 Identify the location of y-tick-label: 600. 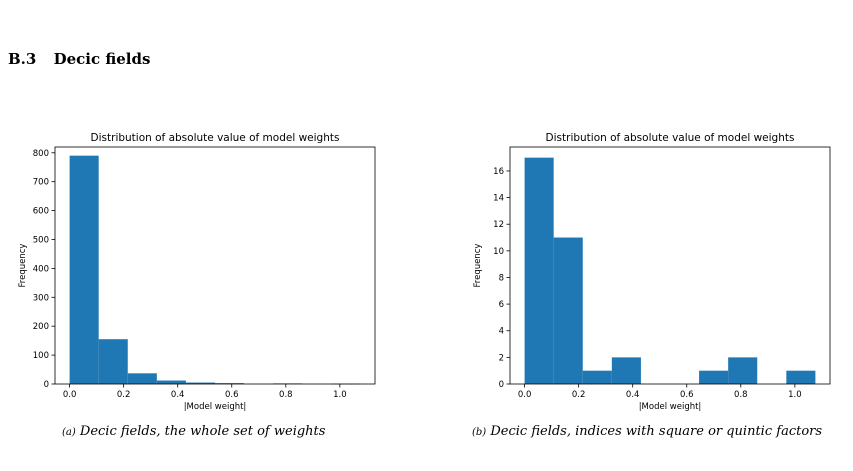
(41, 212).